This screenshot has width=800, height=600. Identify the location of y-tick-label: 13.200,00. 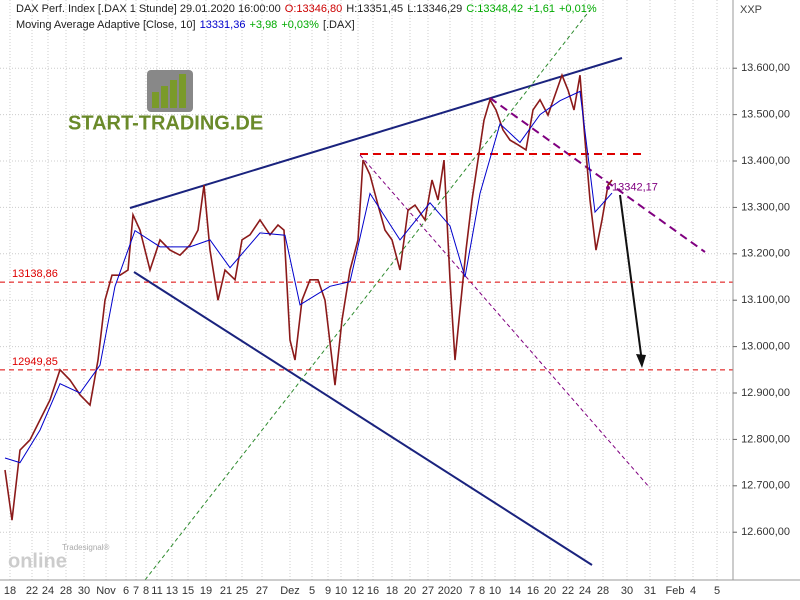
(765, 254).